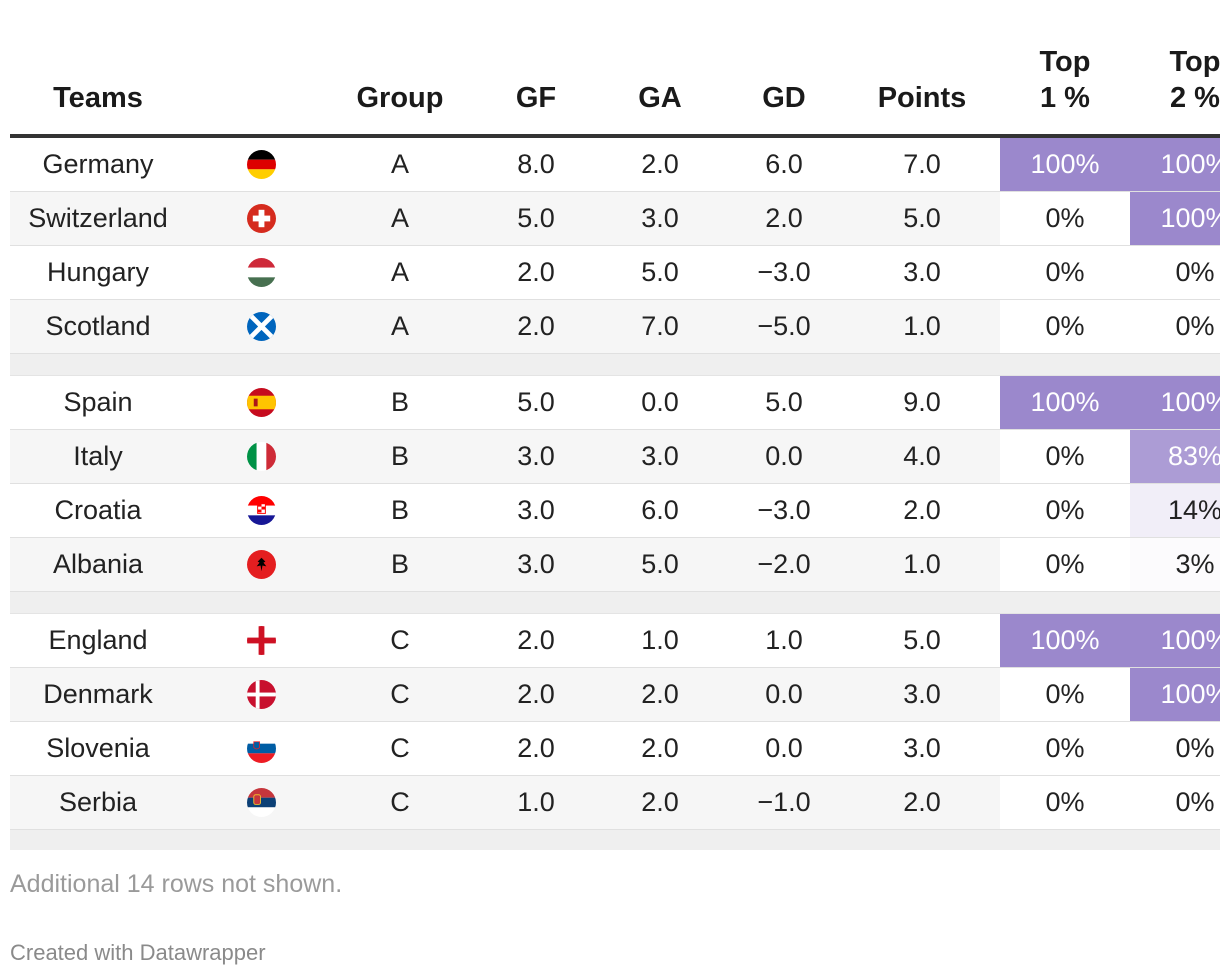 Image resolution: width=1220 pixels, height=976 pixels. I want to click on table-row: Spain B 5.0 0.0 5.0 9.0 100%100%, so click(615, 403).